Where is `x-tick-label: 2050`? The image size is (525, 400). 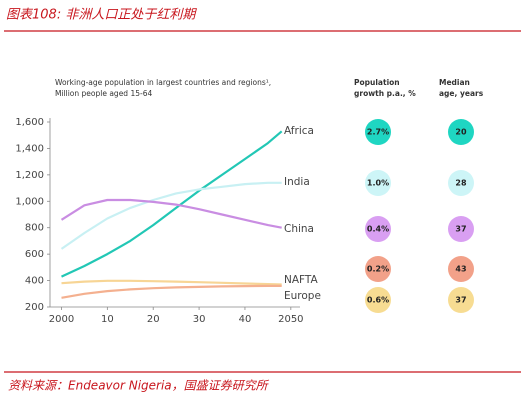
x-tick-label: 2050 is located at coordinates (290, 319).